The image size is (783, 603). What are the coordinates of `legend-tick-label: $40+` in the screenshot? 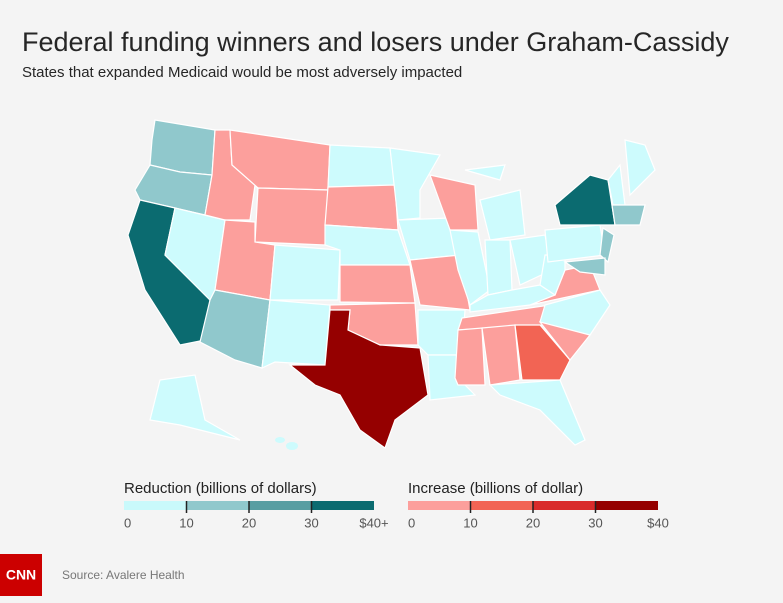 It's located at (373, 522).